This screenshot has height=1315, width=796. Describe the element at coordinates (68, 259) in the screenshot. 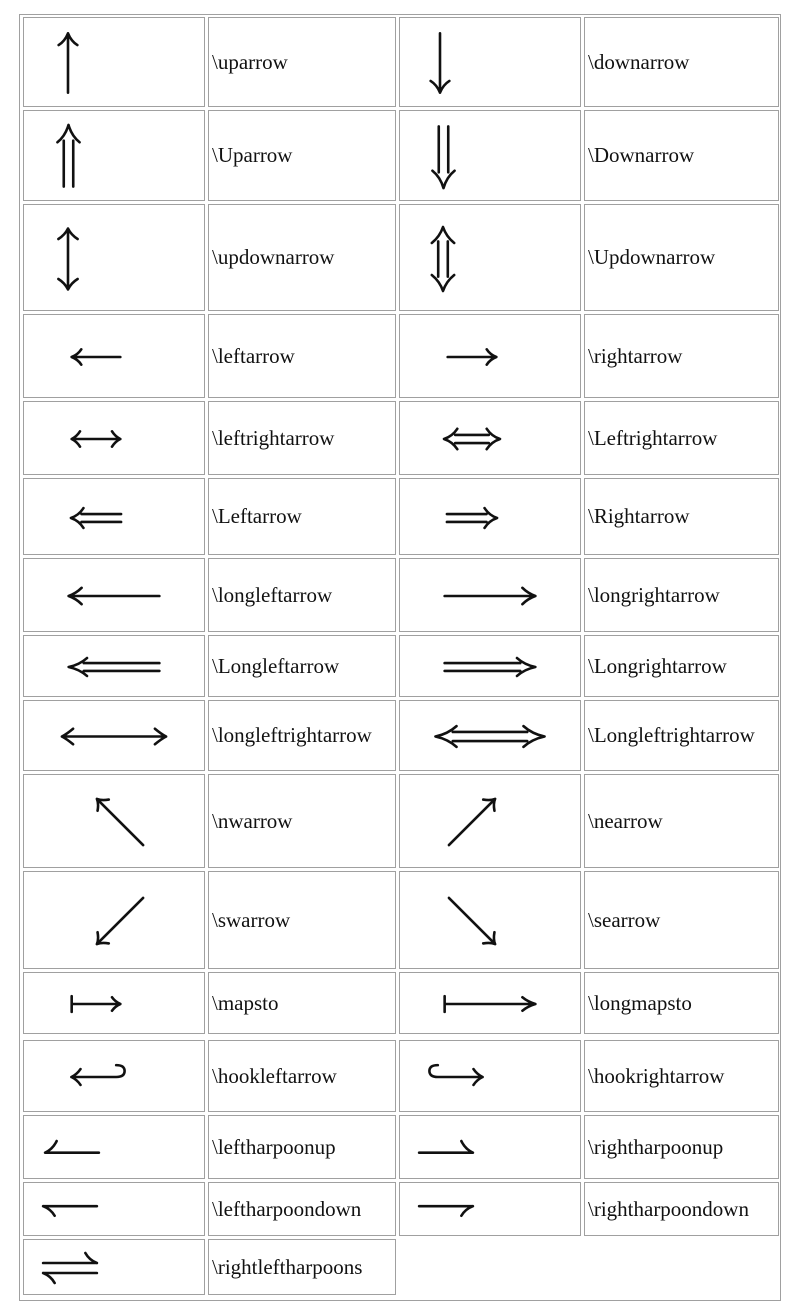

I see `updownarrow-icon` at that location.